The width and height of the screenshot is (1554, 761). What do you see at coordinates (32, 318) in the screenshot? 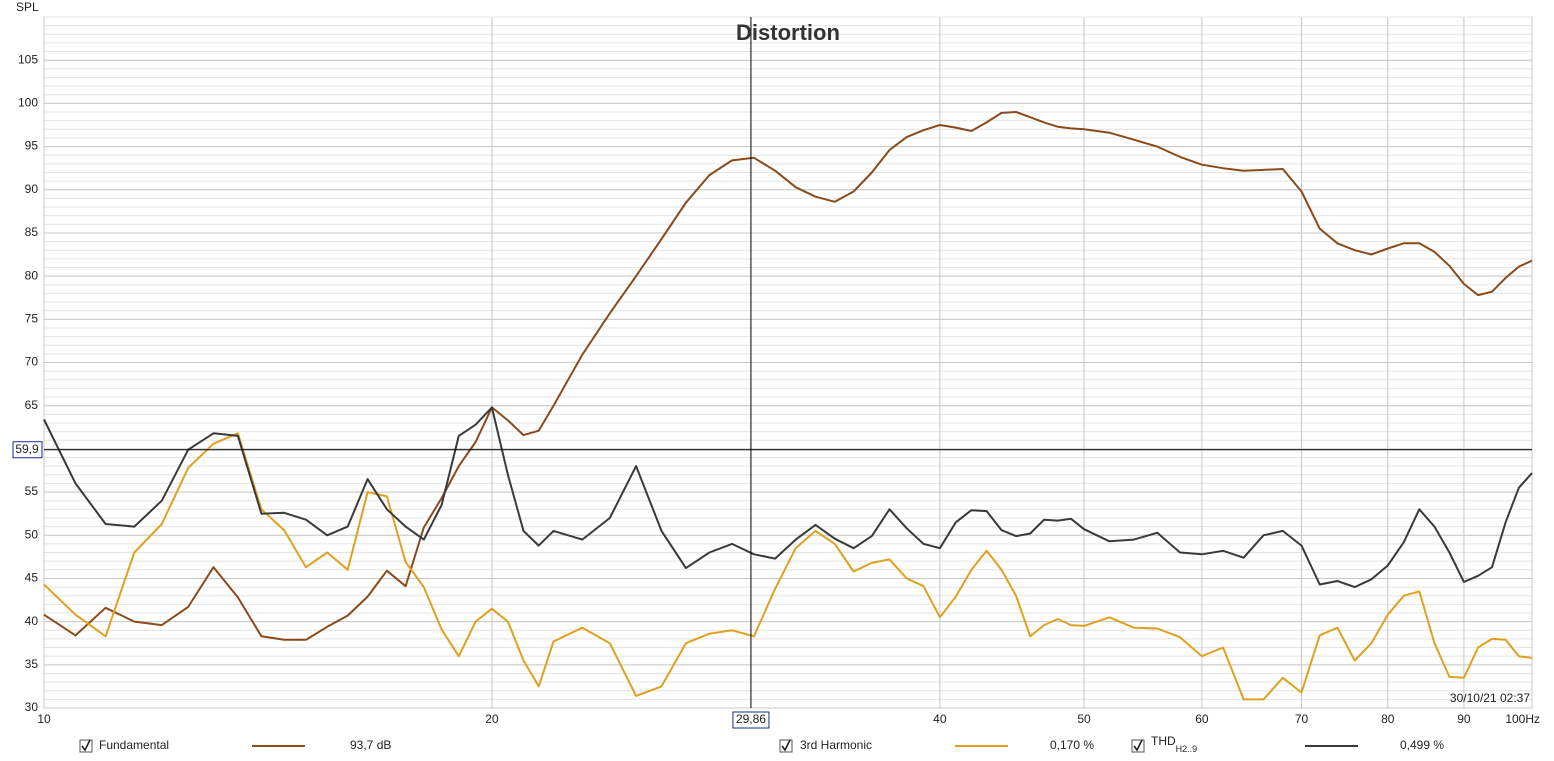
I see `y-tick-label: 75` at bounding box center [32, 318].